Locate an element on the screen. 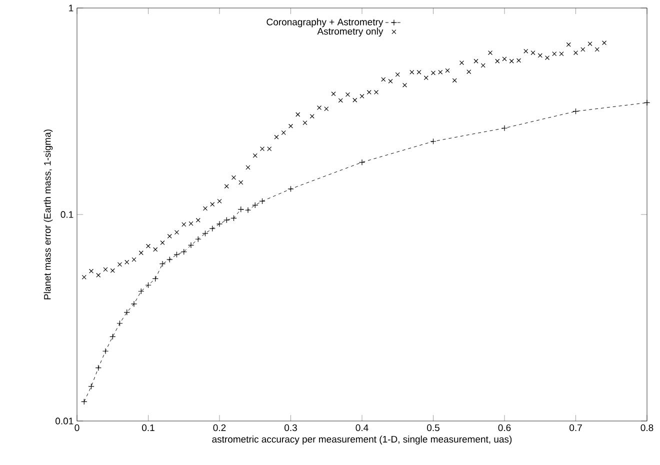  x-tick-label: 0 is located at coordinates (77, 428).